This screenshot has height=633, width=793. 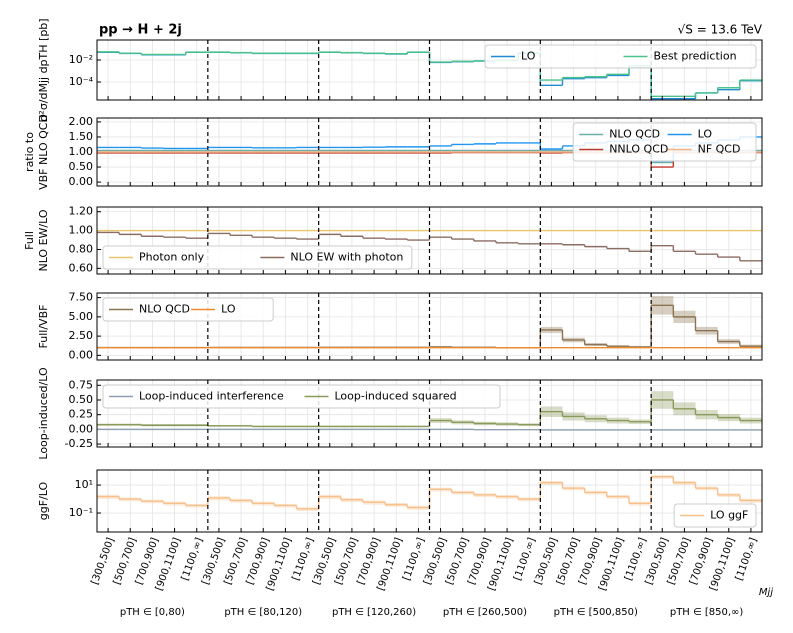 What do you see at coordinates (638, 149) in the screenshot?
I see `legend-label: NNLO QCD` at bounding box center [638, 149].